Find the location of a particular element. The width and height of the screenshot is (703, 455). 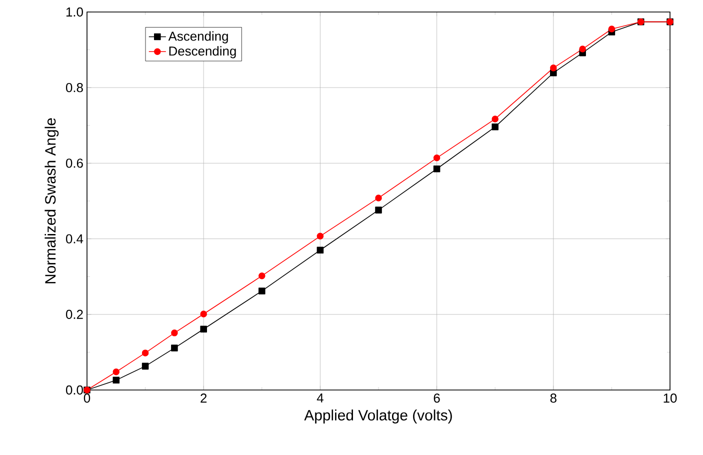

x-axis-title: Applied Volatge (volts) is located at coordinates (378, 417).